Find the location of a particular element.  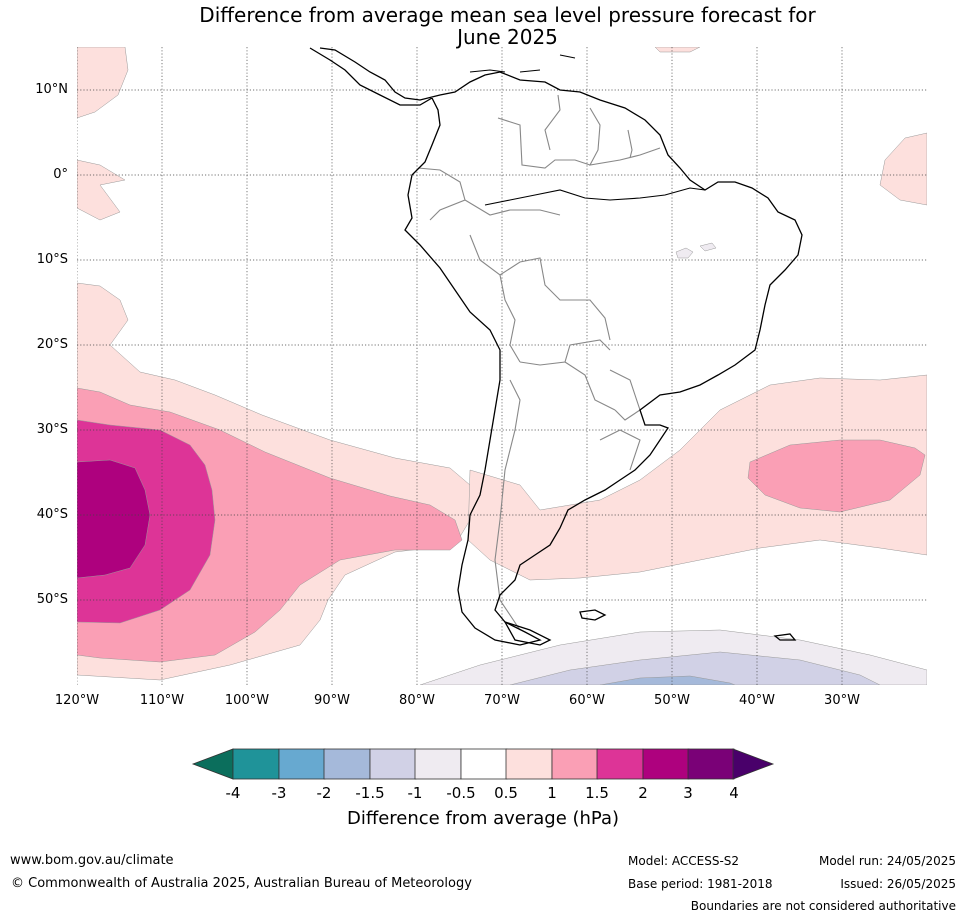

colorbar-label: Difference from average (hPa) is located at coordinates (483, 818).